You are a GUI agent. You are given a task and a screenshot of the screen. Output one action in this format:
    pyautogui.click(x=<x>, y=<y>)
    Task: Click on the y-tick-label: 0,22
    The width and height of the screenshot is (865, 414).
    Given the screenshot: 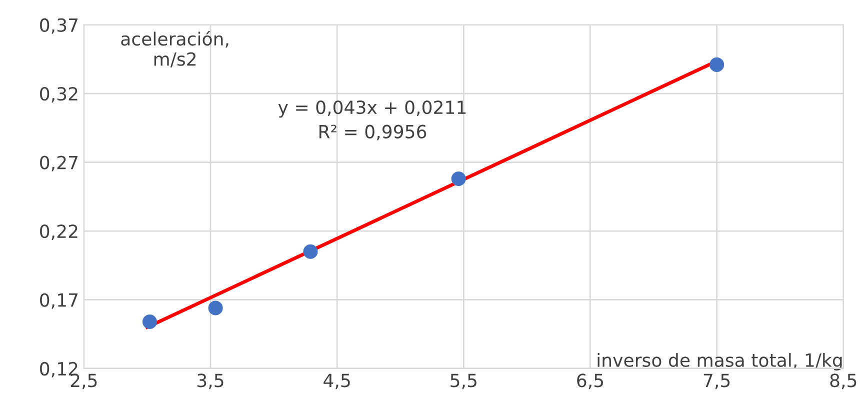 What is the action you would take?
    pyautogui.click(x=59, y=232)
    